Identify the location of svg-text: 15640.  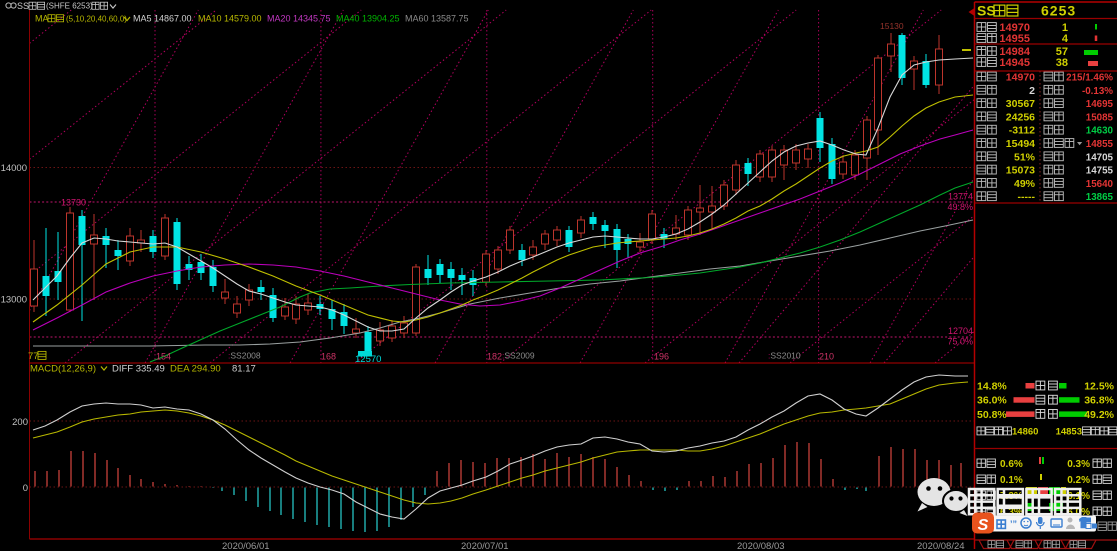
(1100, 184).